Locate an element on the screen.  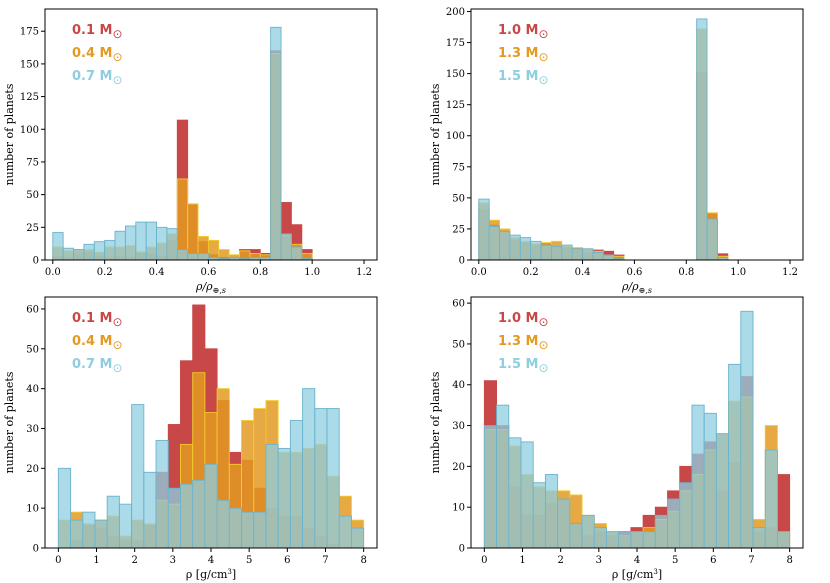
y-tick-label: 60 is located at coordinates (32, 309).